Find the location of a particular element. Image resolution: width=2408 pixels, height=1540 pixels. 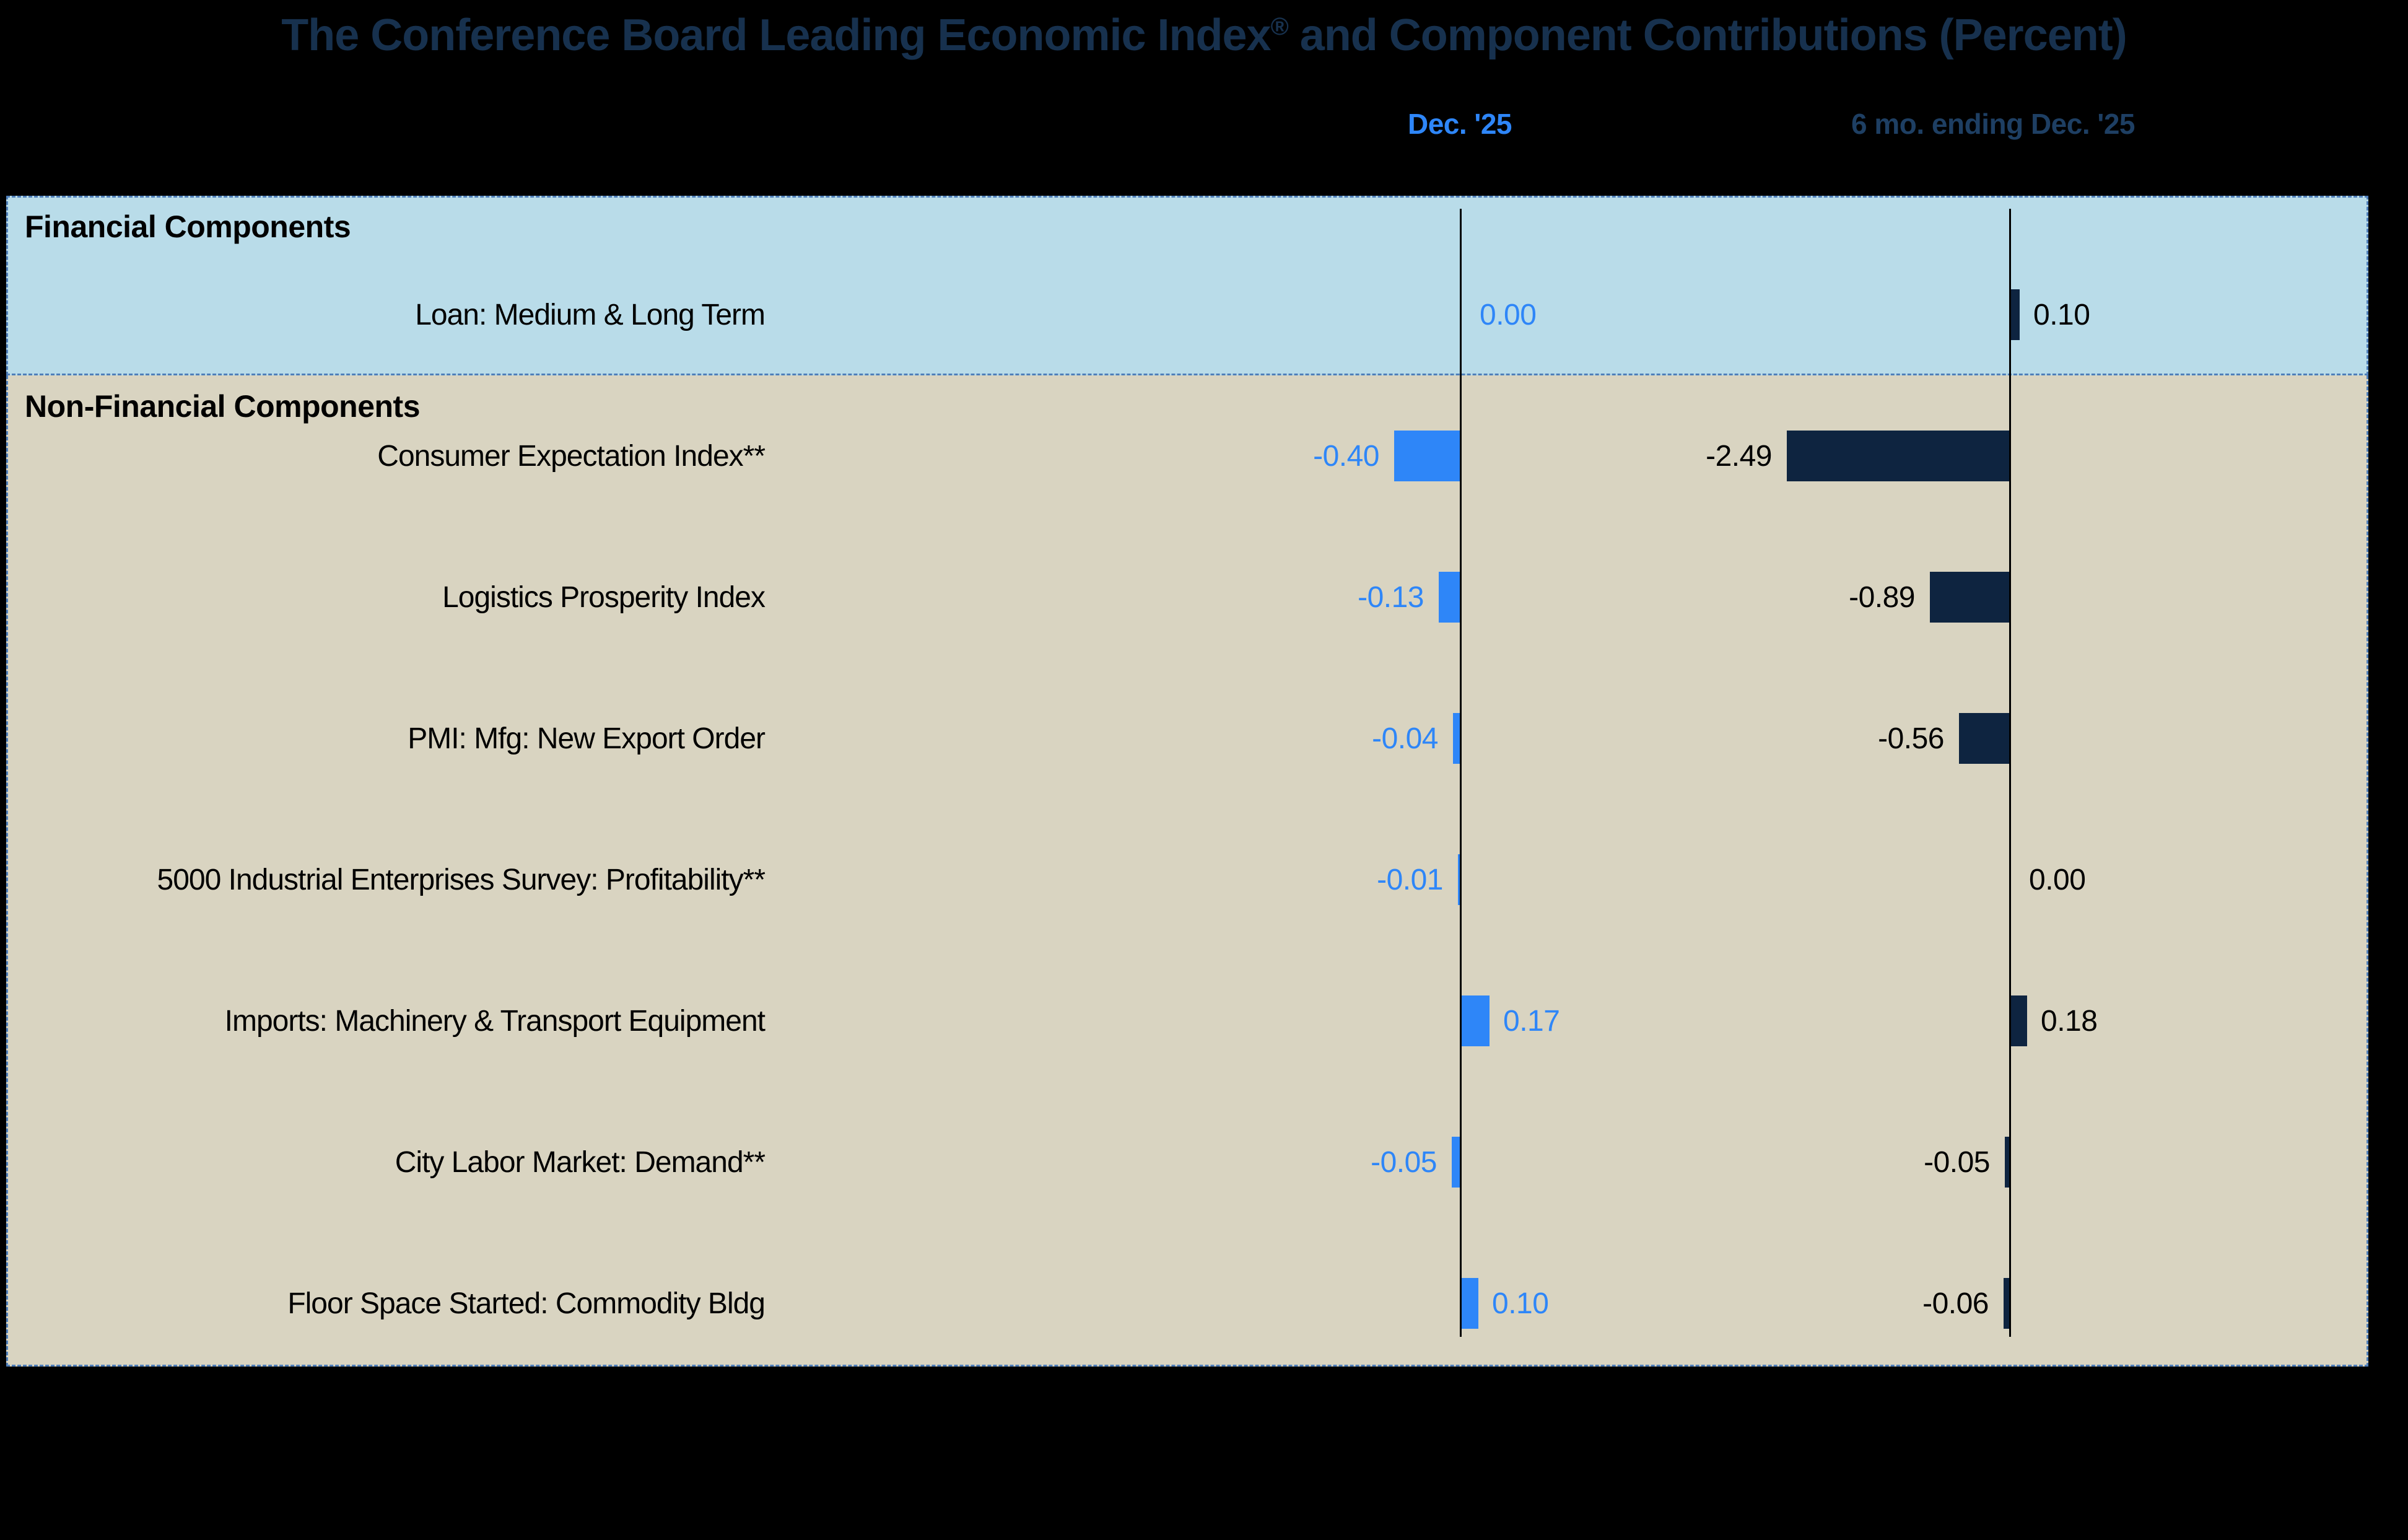

6mo-value-label: -0.06 is located at coordinates (1955, 1303).